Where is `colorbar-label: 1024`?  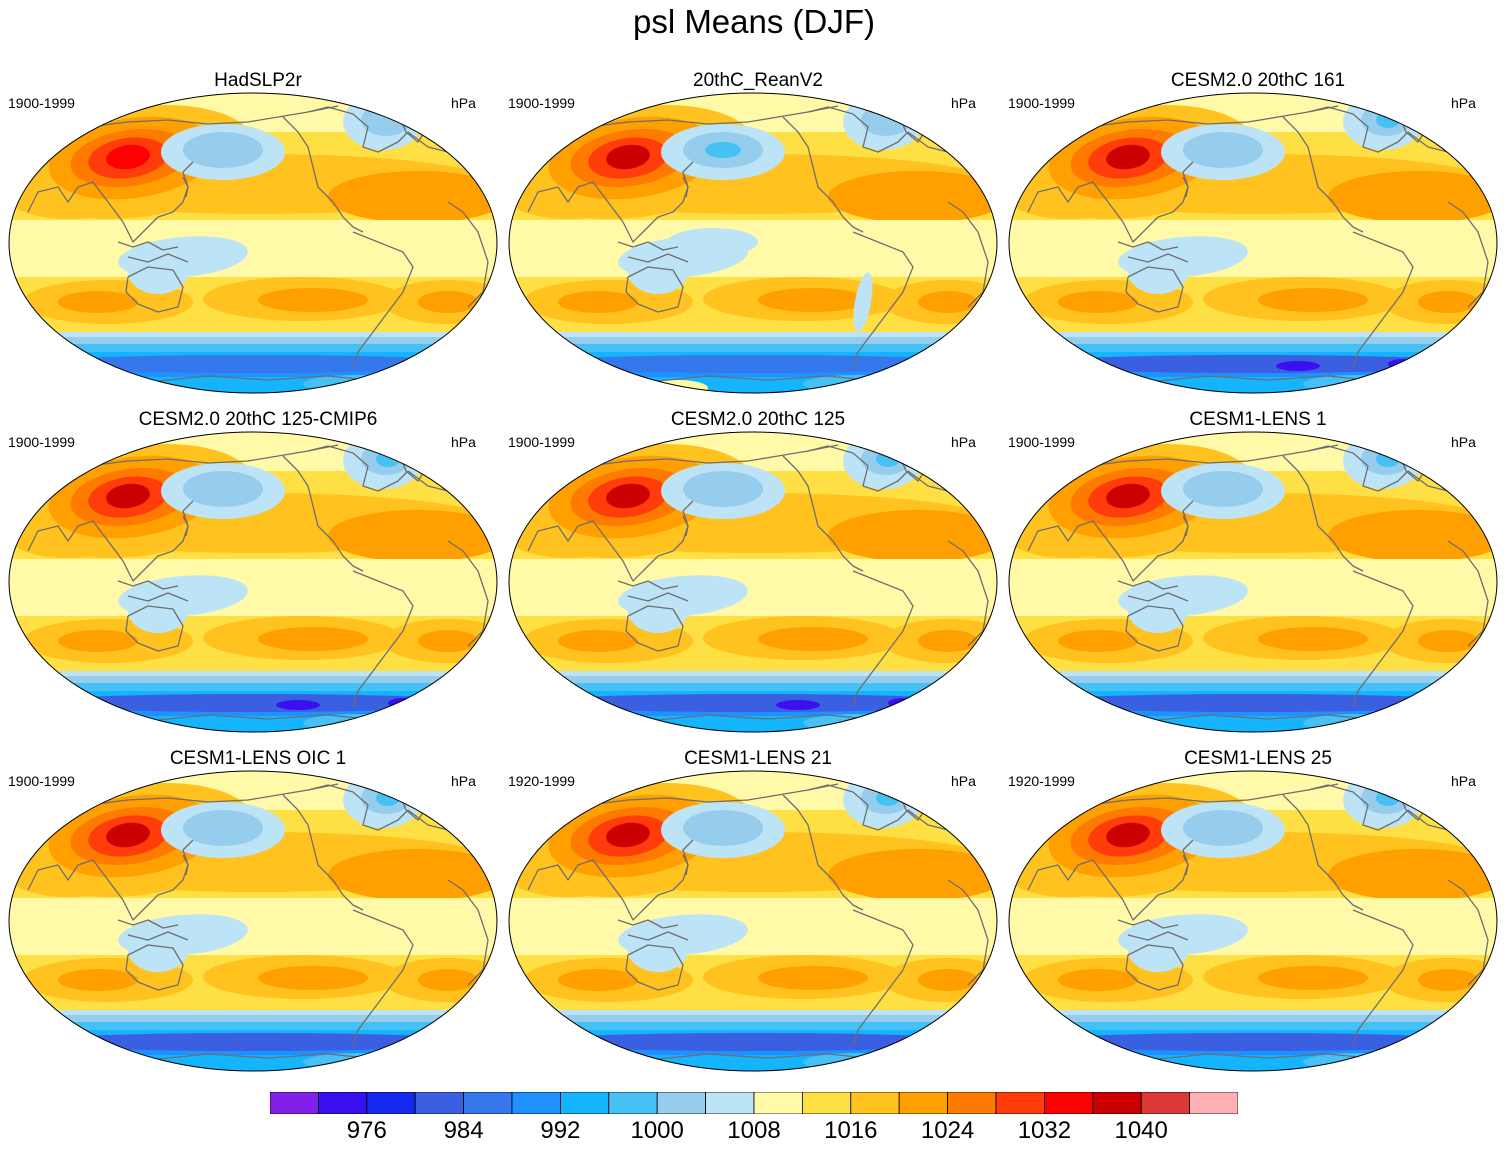 colorbar-label: 1024 is located at coordinates (947, 1130).